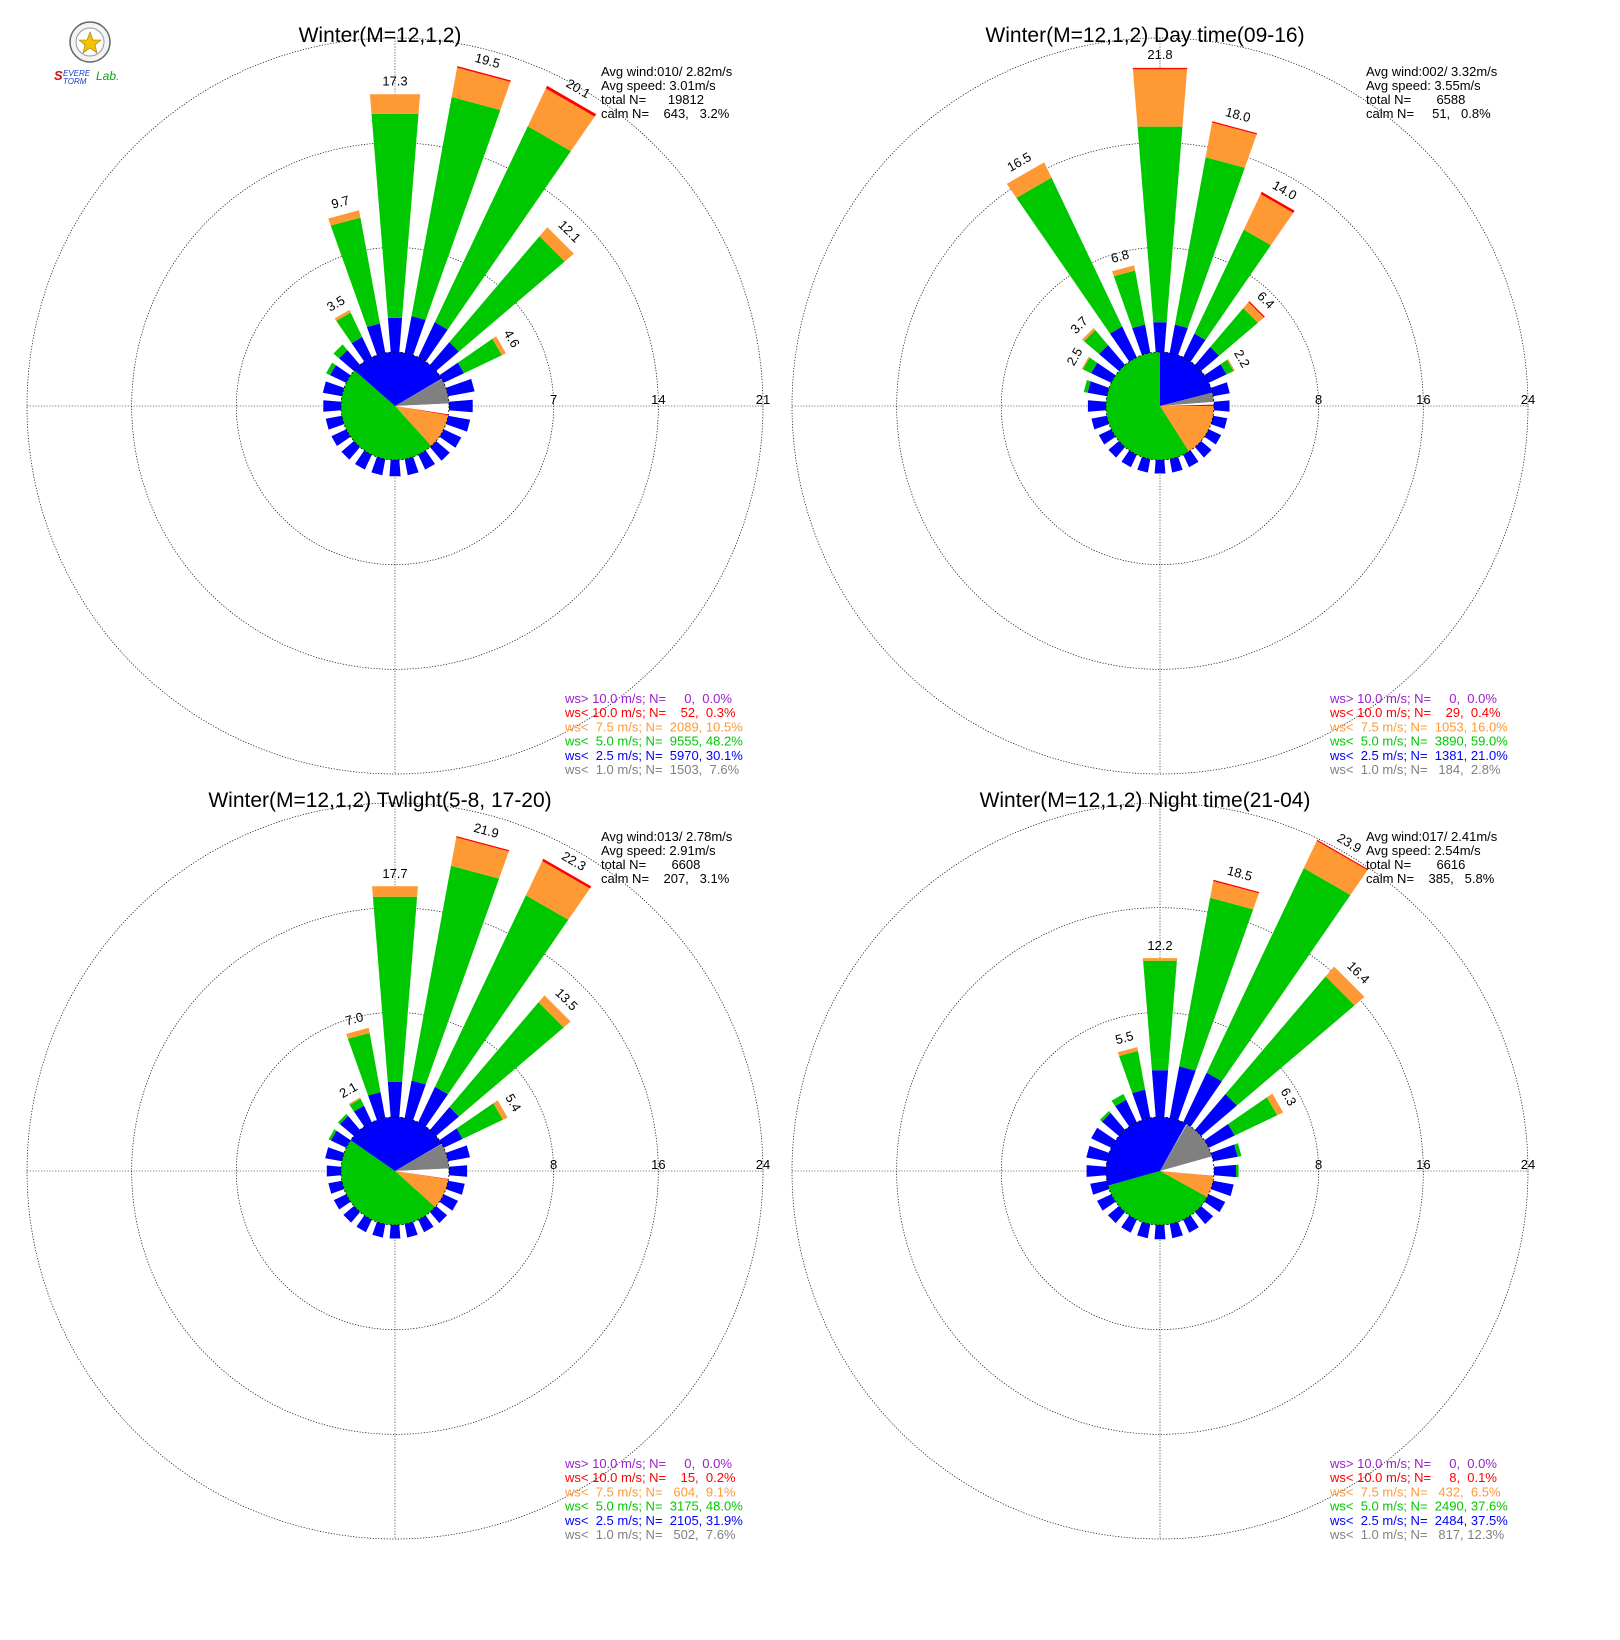  I want to click on direction-bar-45: 16.4, so click(1284, 1047).